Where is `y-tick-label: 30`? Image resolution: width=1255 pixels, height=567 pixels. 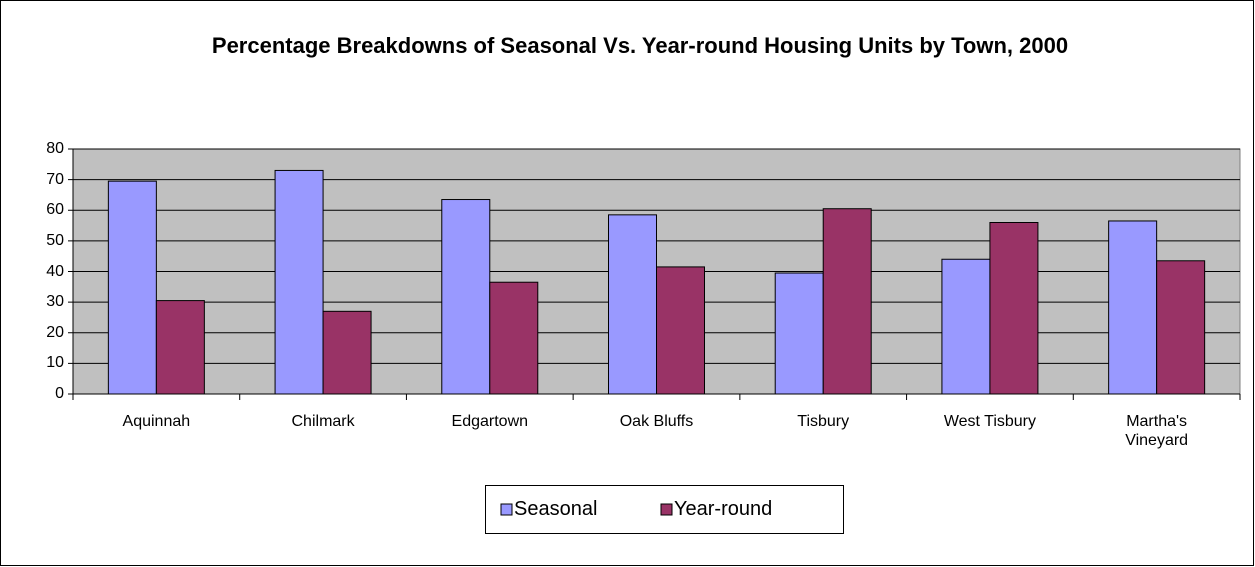 y-tick-label: 30 is located at coordinates (55, 302).